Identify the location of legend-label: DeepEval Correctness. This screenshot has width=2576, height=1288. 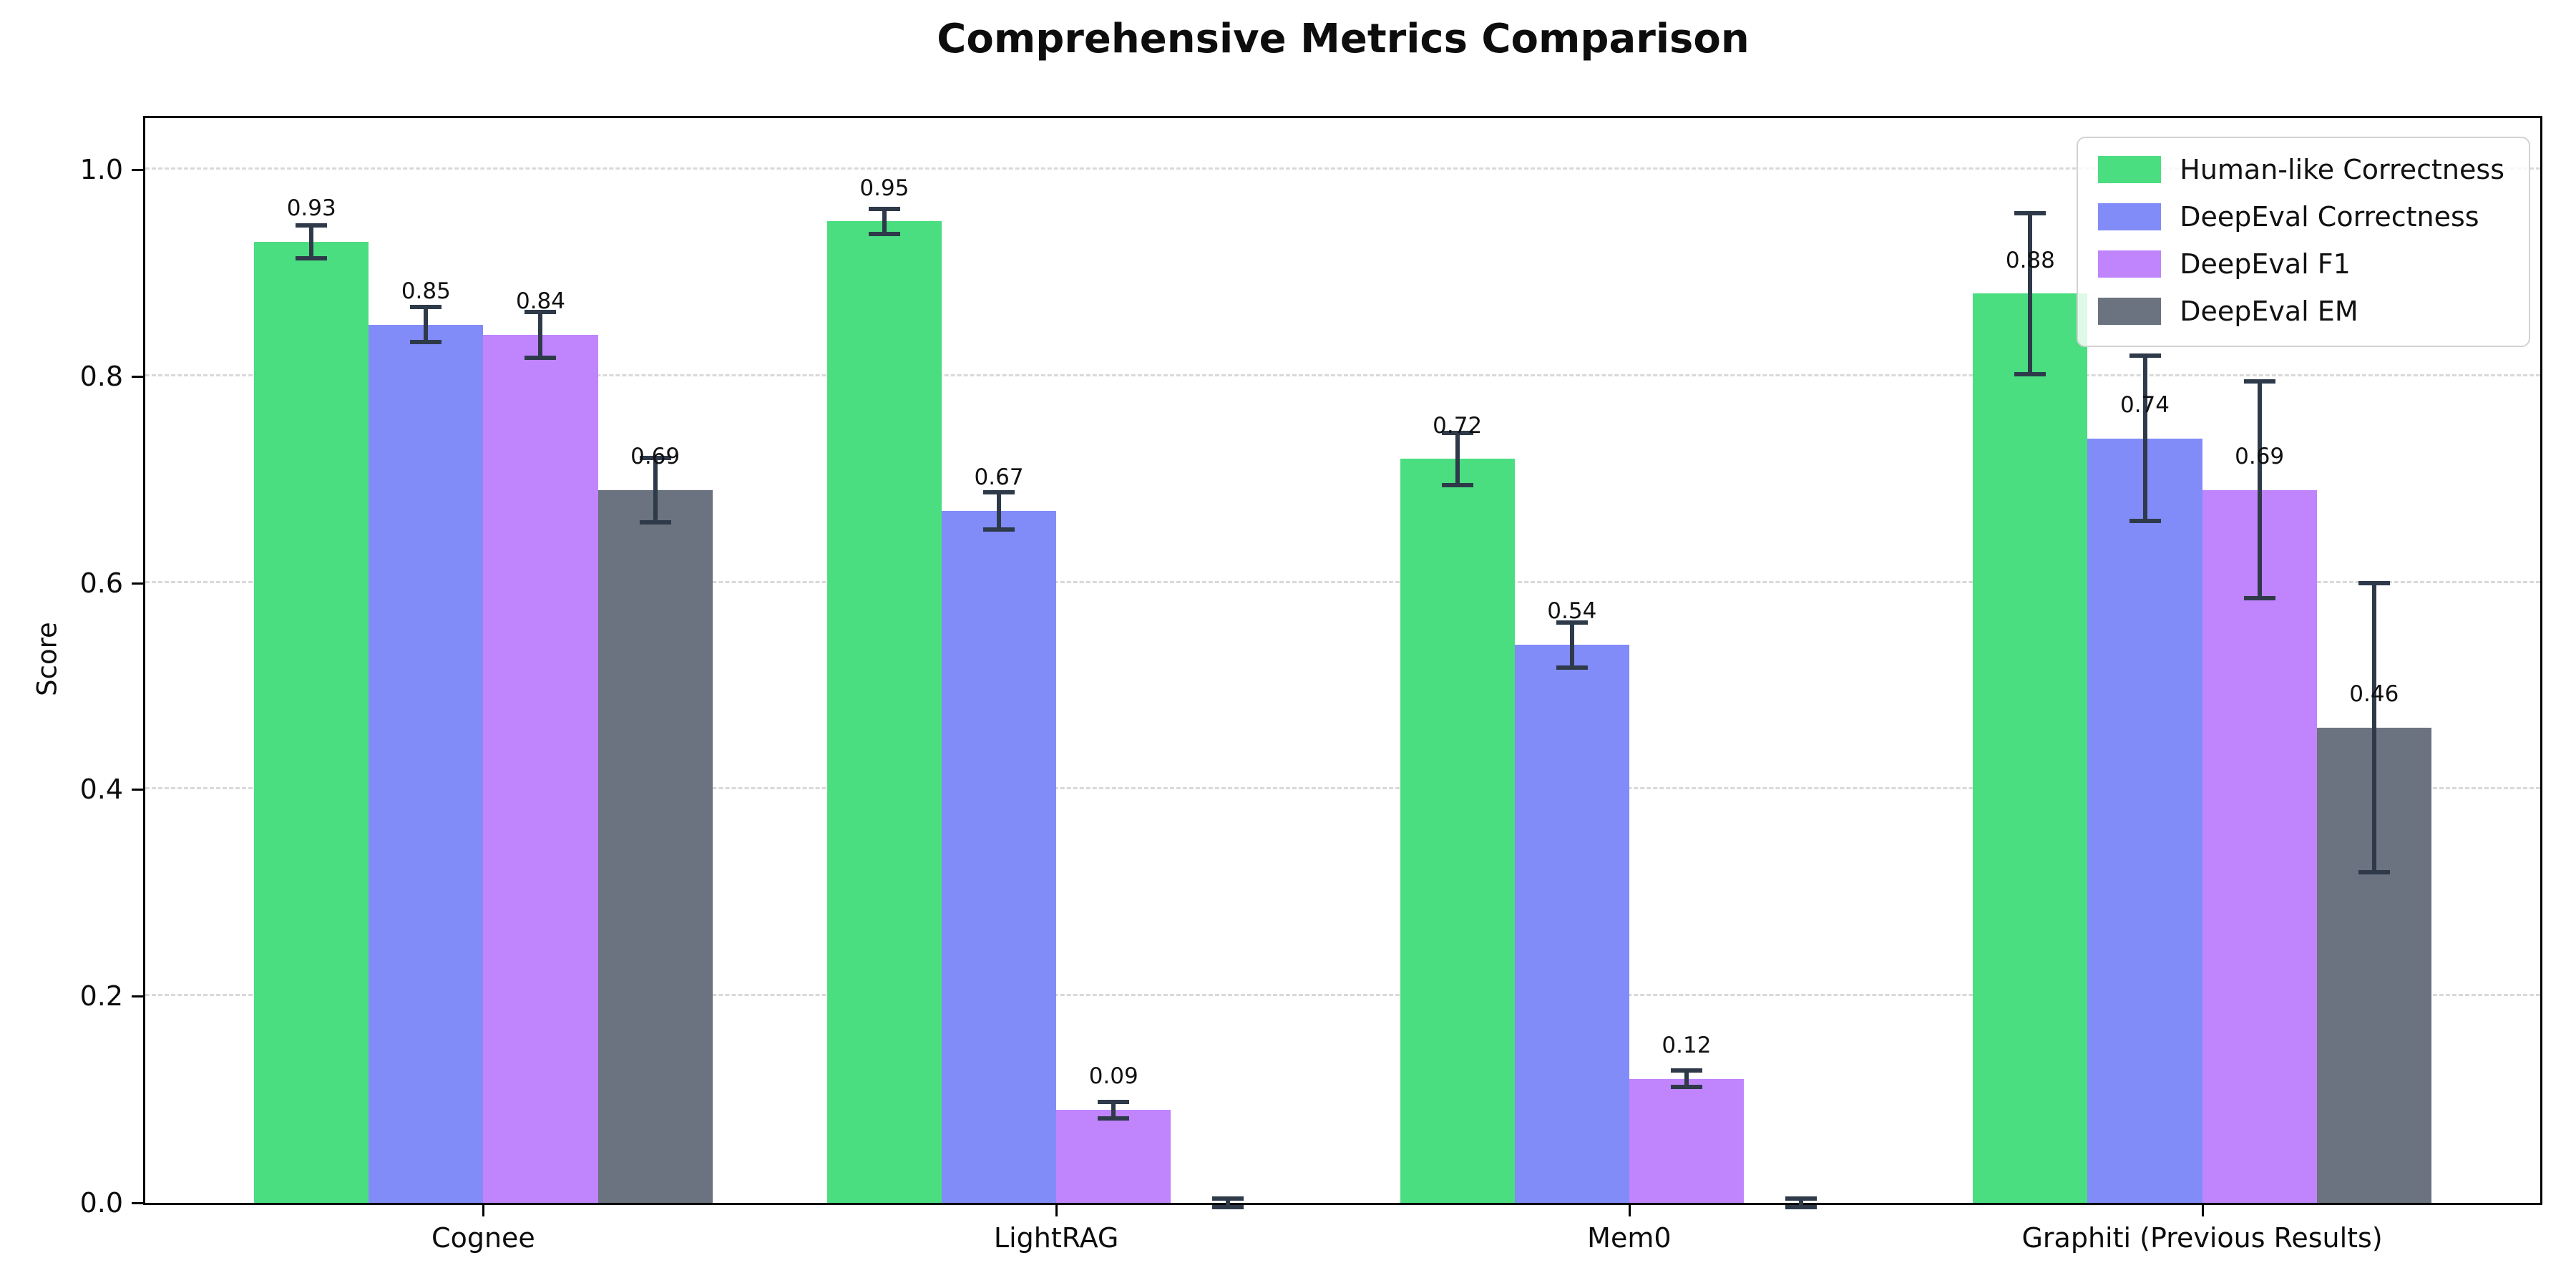
(2329, 217).